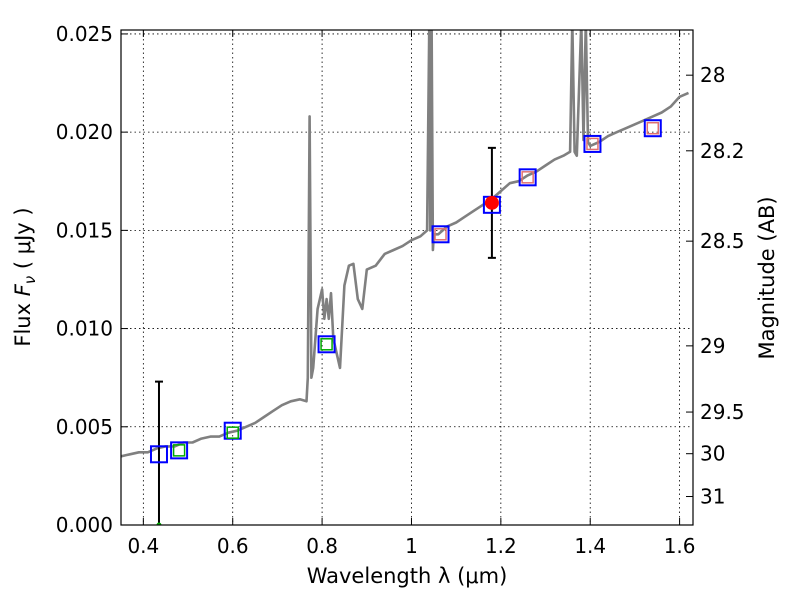 The width and height of the screenshot is (800, 600). I want to click on y-tick-label: 0.020, so click(84, 132).